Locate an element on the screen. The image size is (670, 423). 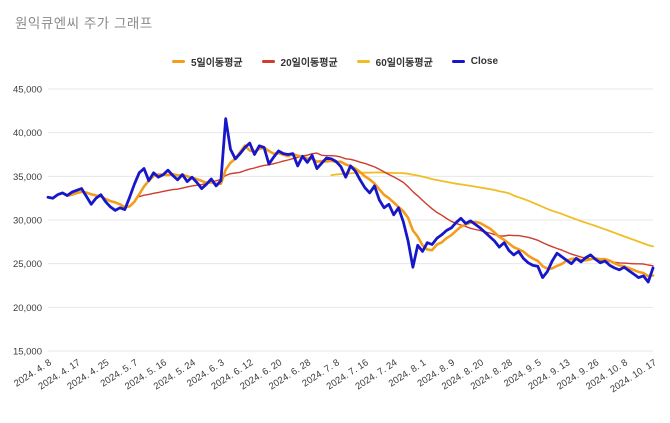
legend-label: 60일이동평균 is located at coordinates (404, 63).